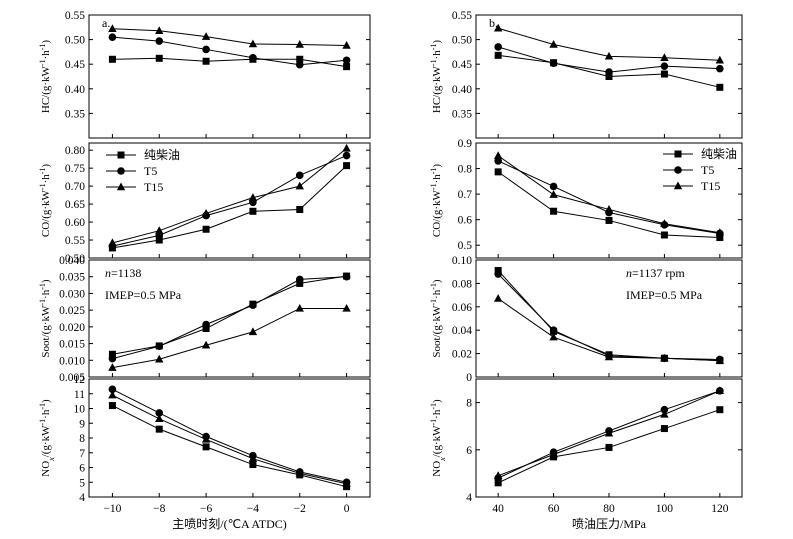  What do you see at coordinates (554, 509) in the screenshot?
I see `x-tick-label: 60` at bounding box center [554, 509].